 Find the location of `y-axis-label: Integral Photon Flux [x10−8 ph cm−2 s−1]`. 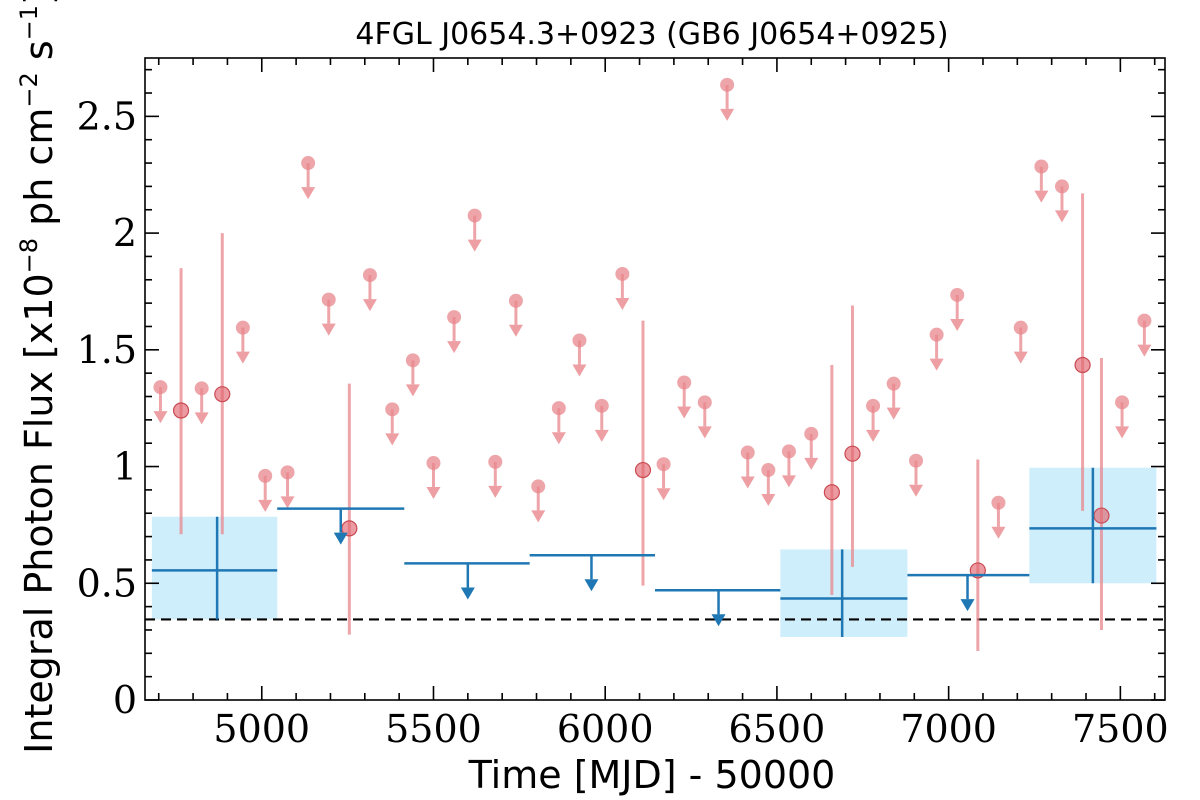

y-axis-label: Integral Photon Flux [x10−8 ph cm−2 s−1] is located at coordinates (38, 377).